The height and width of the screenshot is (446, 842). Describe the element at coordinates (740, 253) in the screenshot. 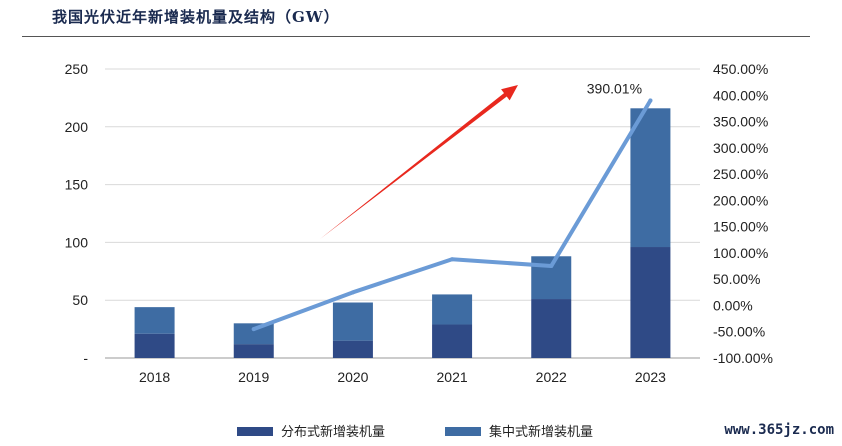

I see `y-right-tick-label: 100.00%` at that location.